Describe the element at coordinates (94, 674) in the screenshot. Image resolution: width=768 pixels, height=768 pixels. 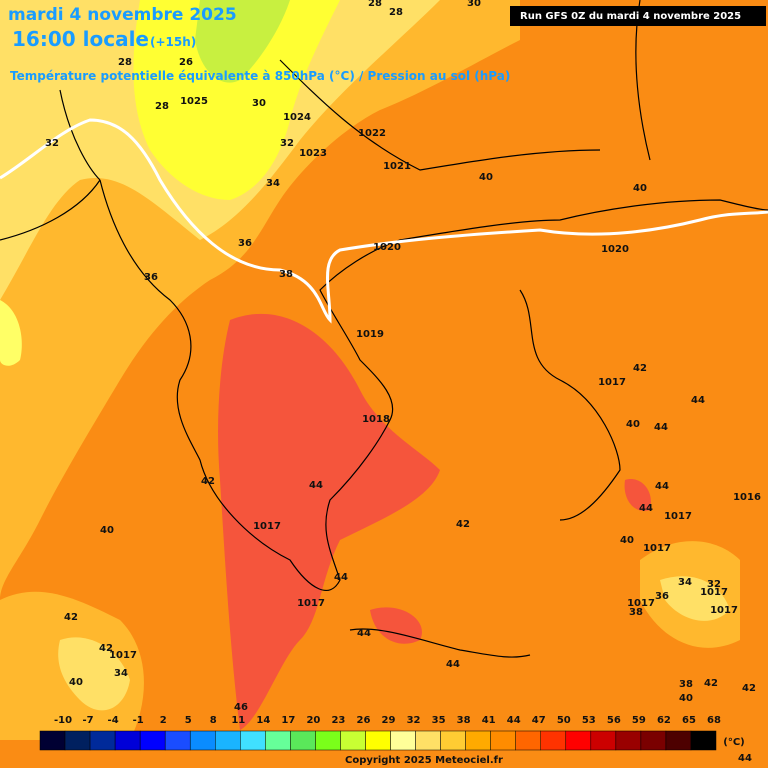
I see `zone-light-sw` at that location.